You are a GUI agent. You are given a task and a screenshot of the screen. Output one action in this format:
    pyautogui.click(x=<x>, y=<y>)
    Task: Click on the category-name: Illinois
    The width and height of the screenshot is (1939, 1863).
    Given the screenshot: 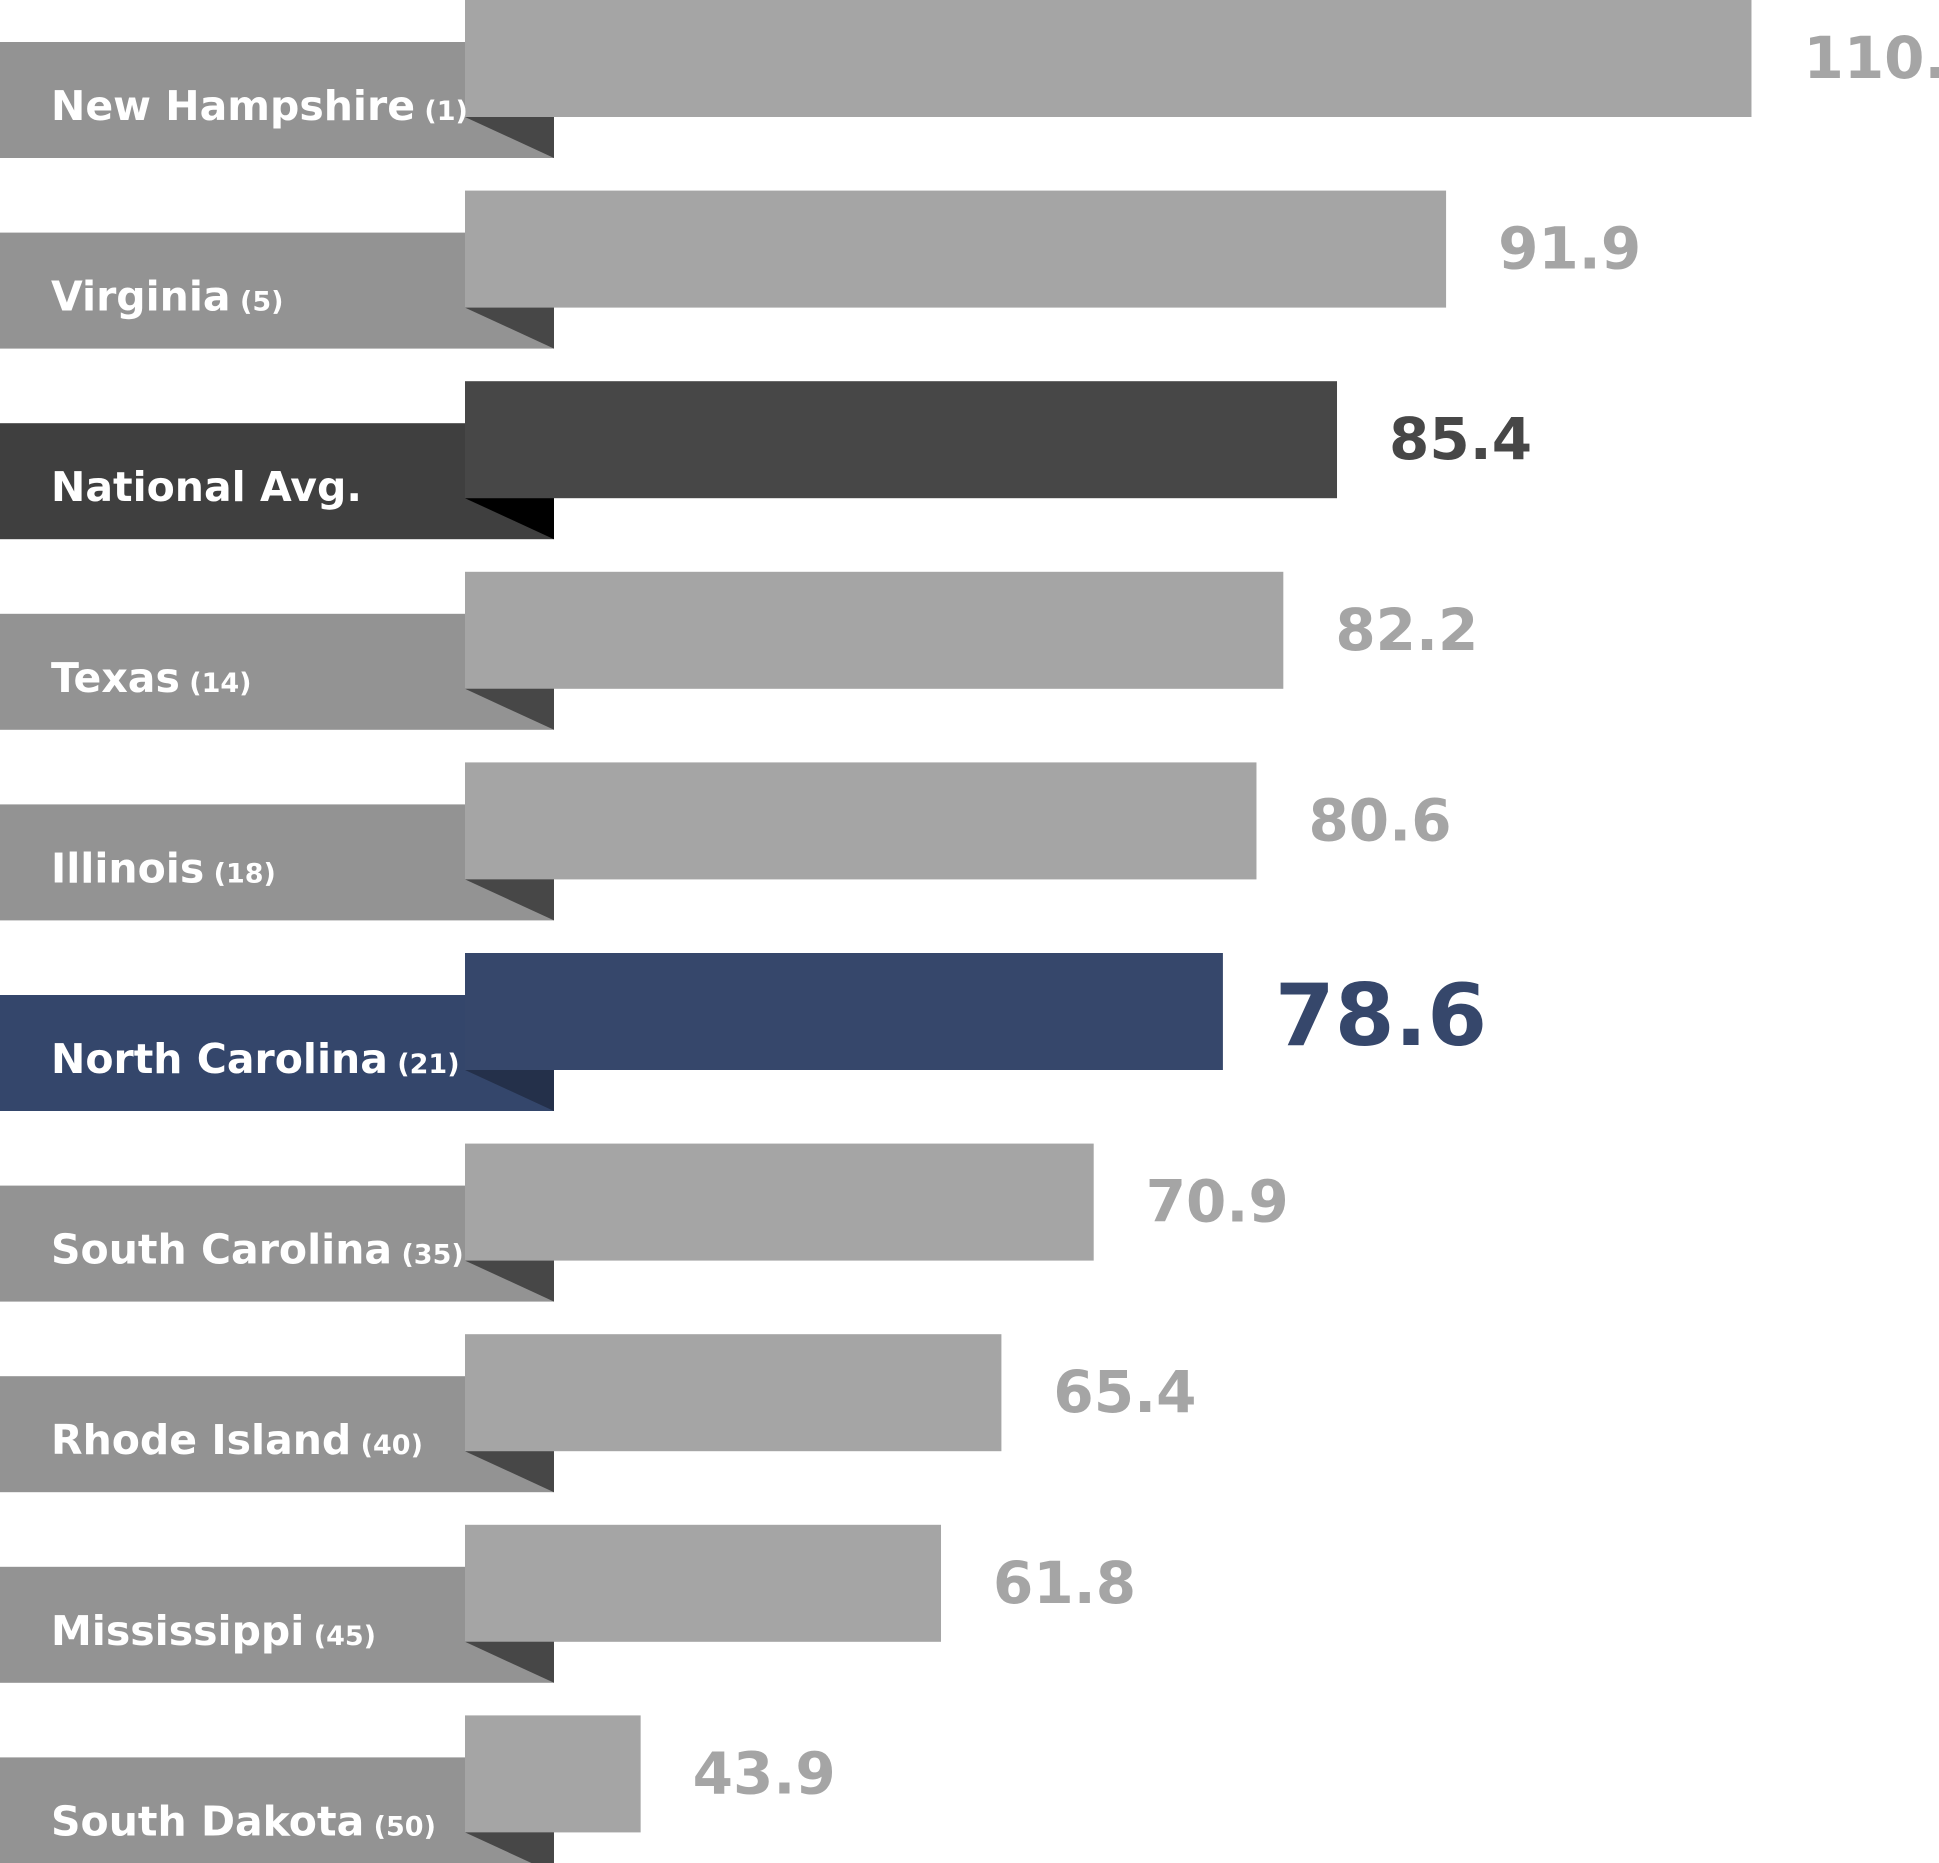 What is the action you would take?
    pyautogui.click(x=127, y=868)
    